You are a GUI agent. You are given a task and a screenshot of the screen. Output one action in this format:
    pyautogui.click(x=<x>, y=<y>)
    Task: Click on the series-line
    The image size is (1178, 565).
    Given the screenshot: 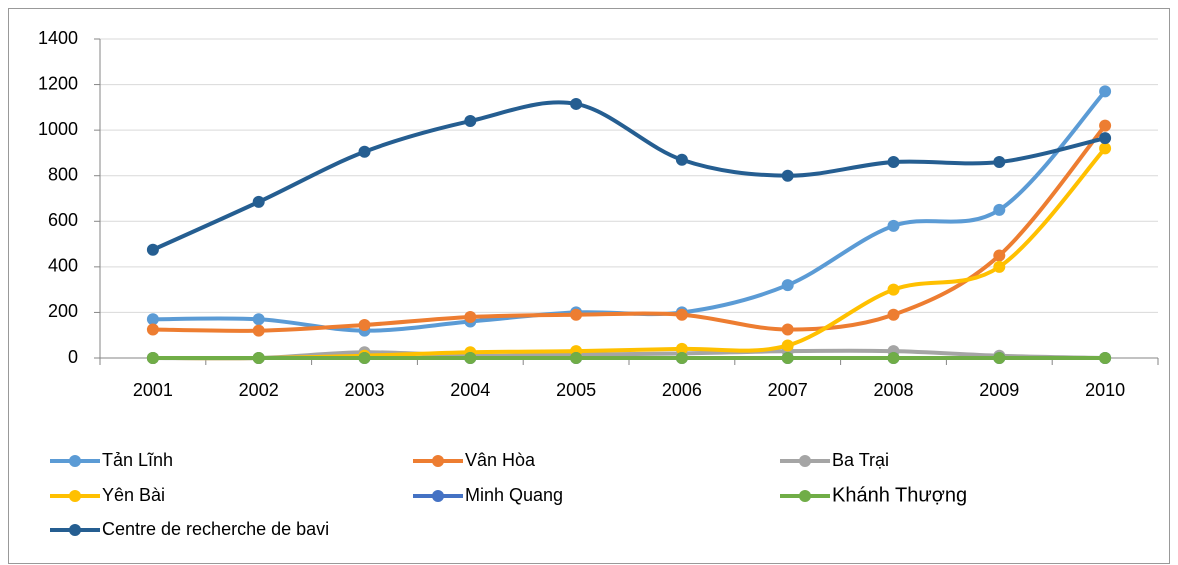 What is the action you would take?
    pyautogui.click(x=629, y=354)
    